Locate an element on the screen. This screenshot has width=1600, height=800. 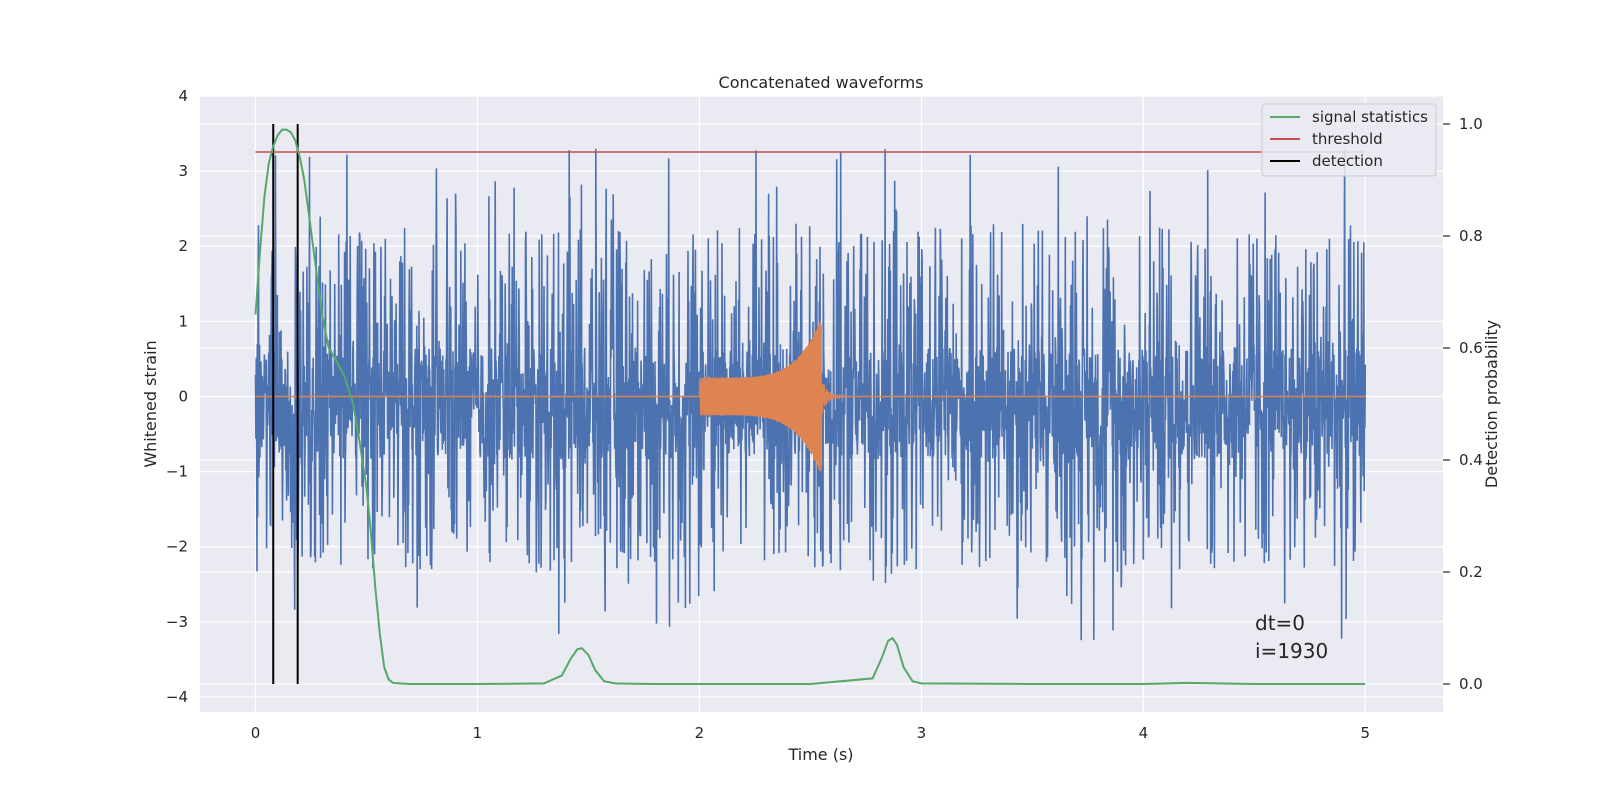
y-tick-label: 3 is located at coordinates (183, 171).